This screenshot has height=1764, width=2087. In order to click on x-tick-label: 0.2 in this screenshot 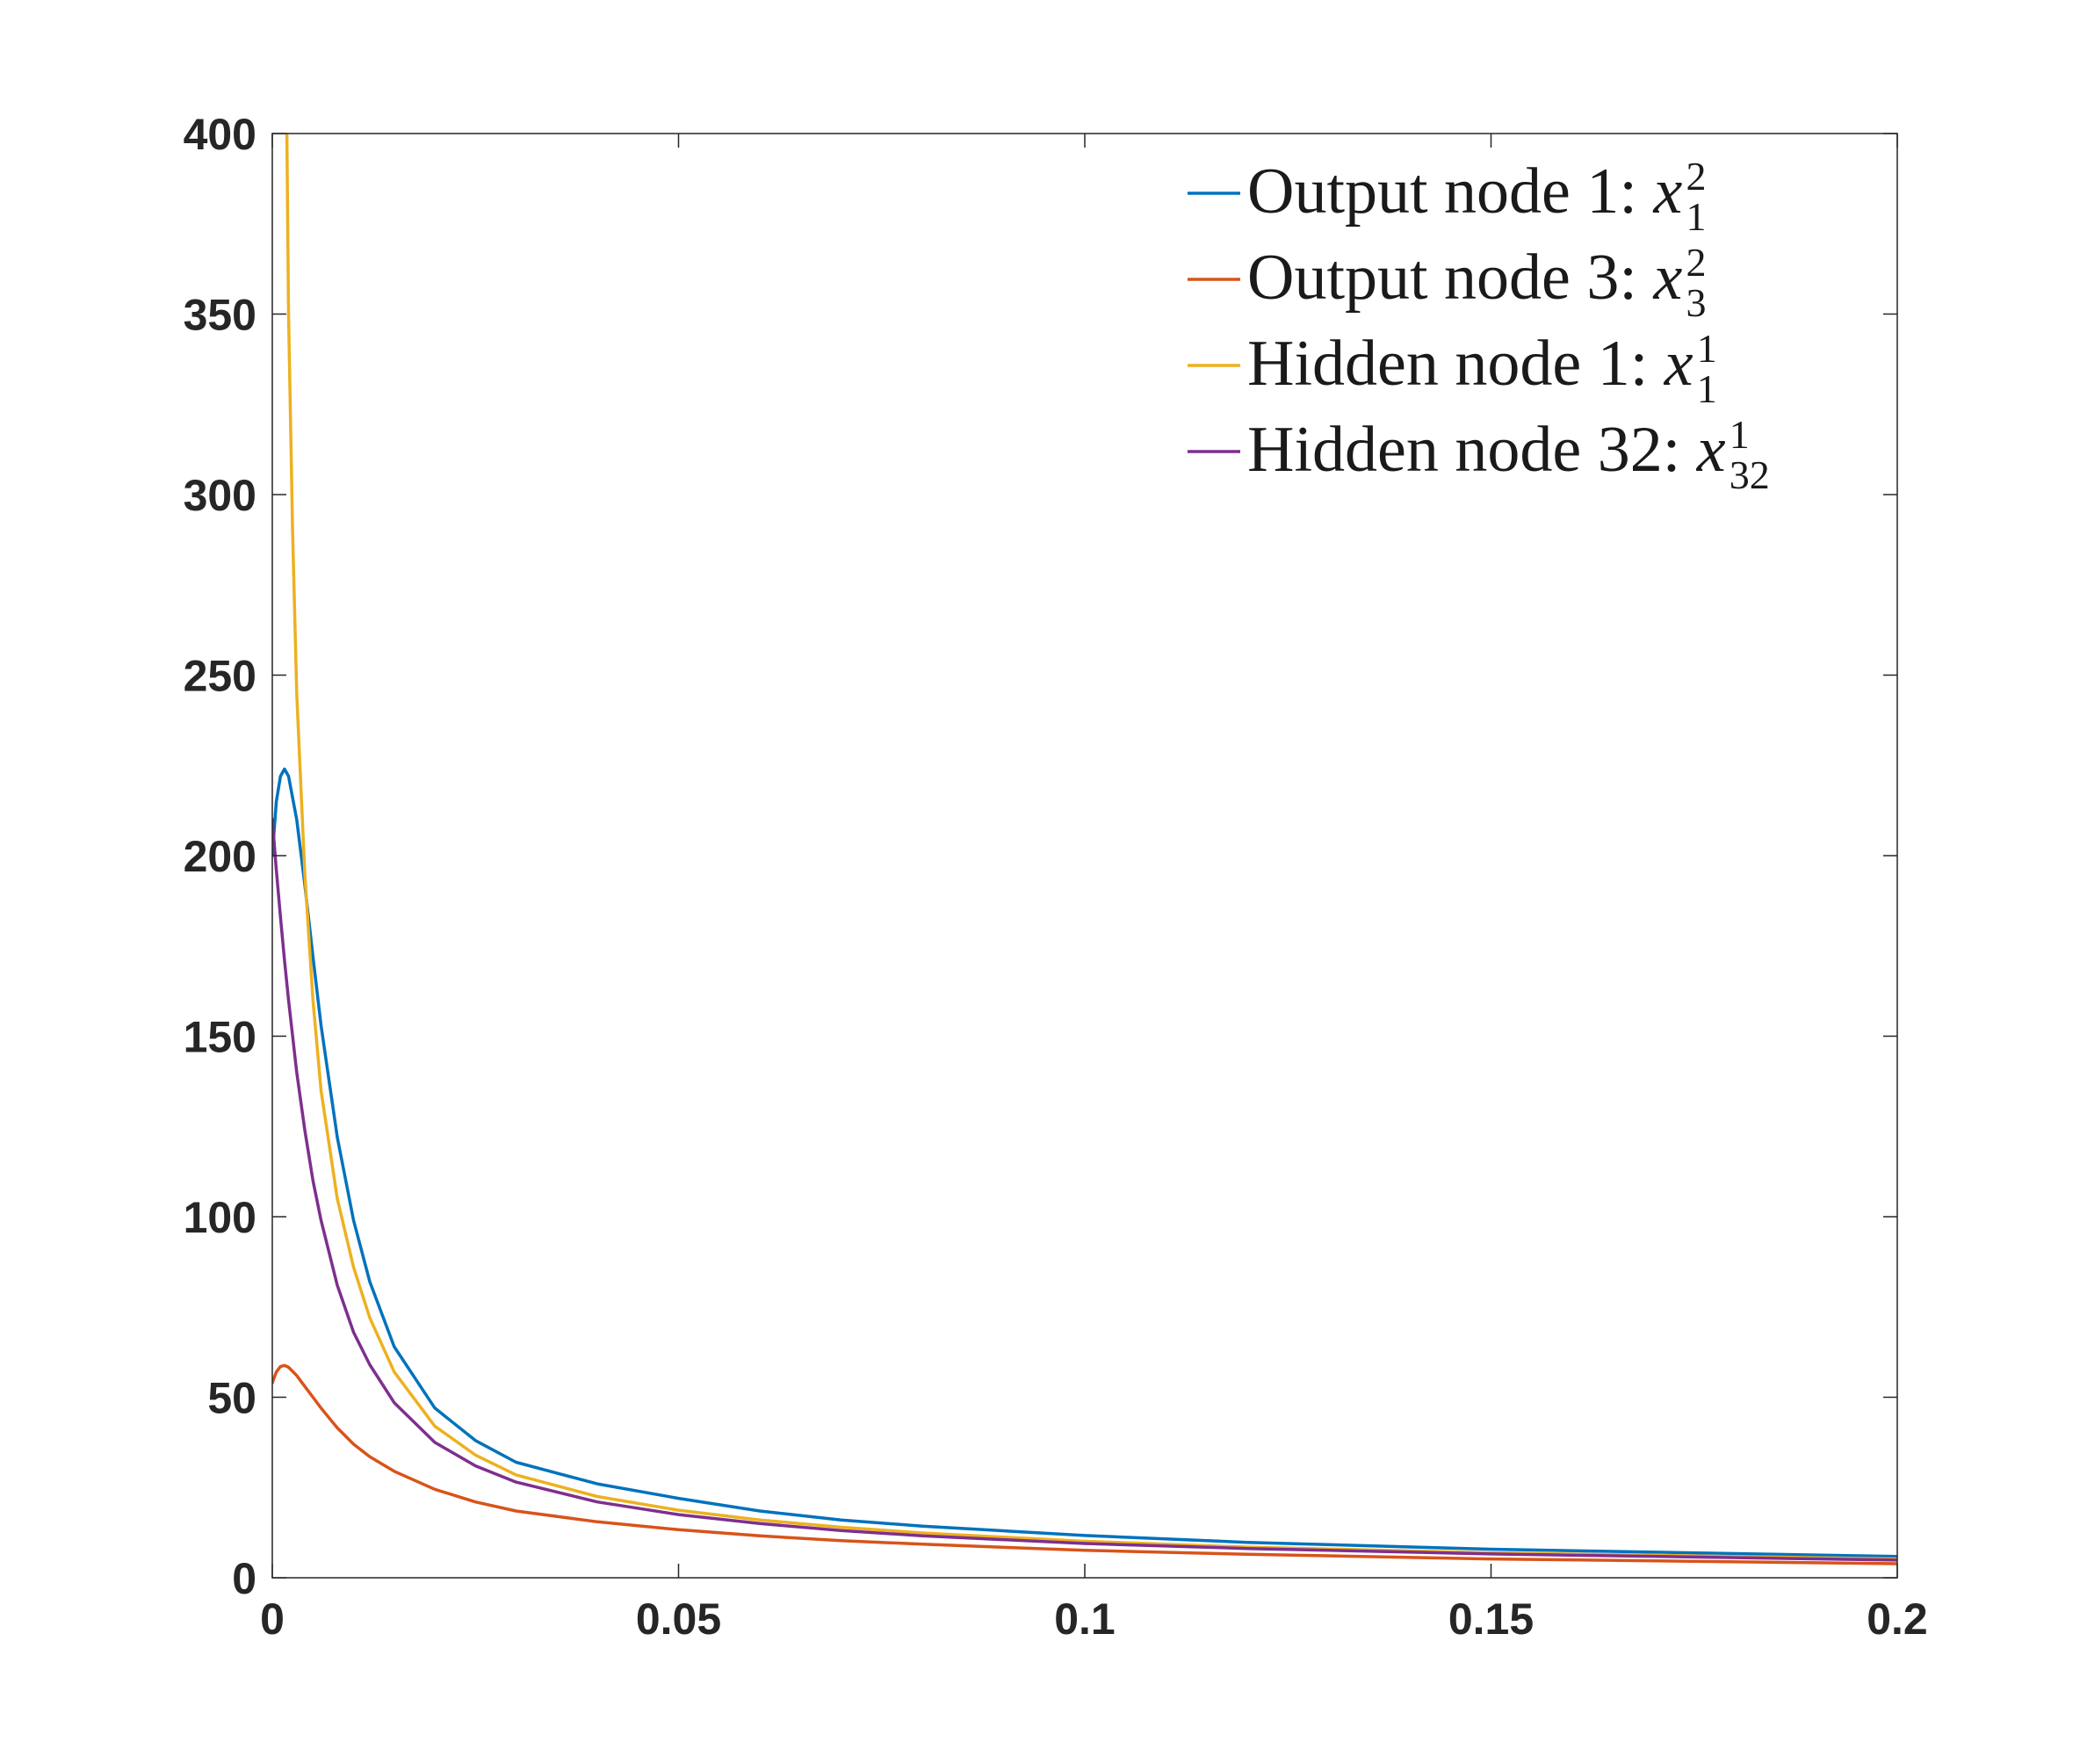, I will do `click(1897, 1619)`.